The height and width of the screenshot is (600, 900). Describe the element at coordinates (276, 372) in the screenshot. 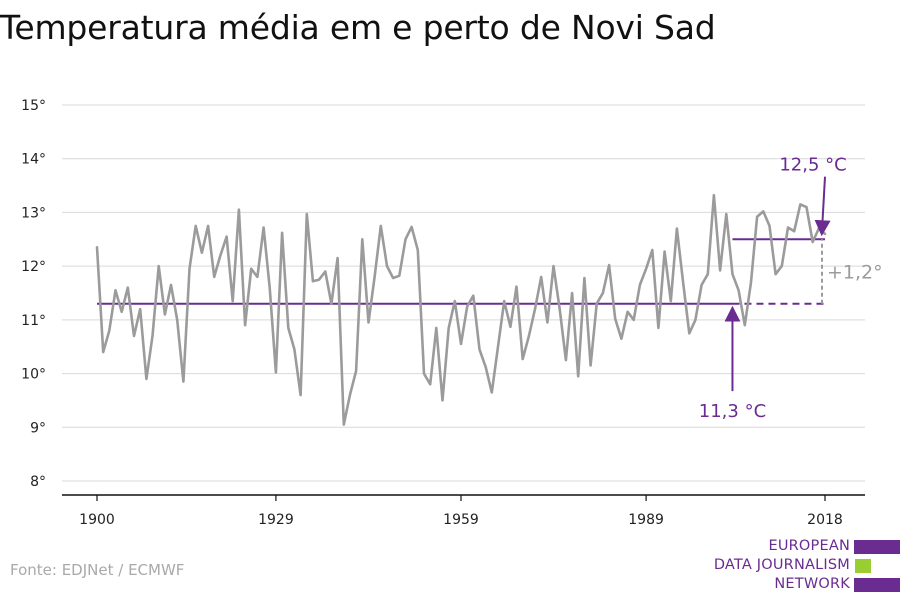

I see `series-point-1929` at that location.